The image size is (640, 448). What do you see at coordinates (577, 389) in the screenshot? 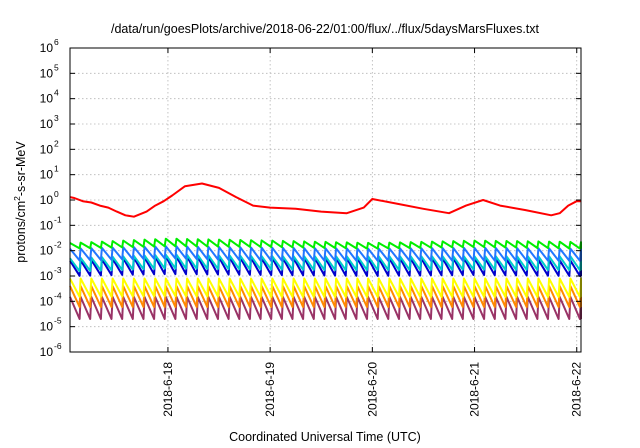
I see `x-tick-label: 2018-6-22` at bounding box center [577, 389].